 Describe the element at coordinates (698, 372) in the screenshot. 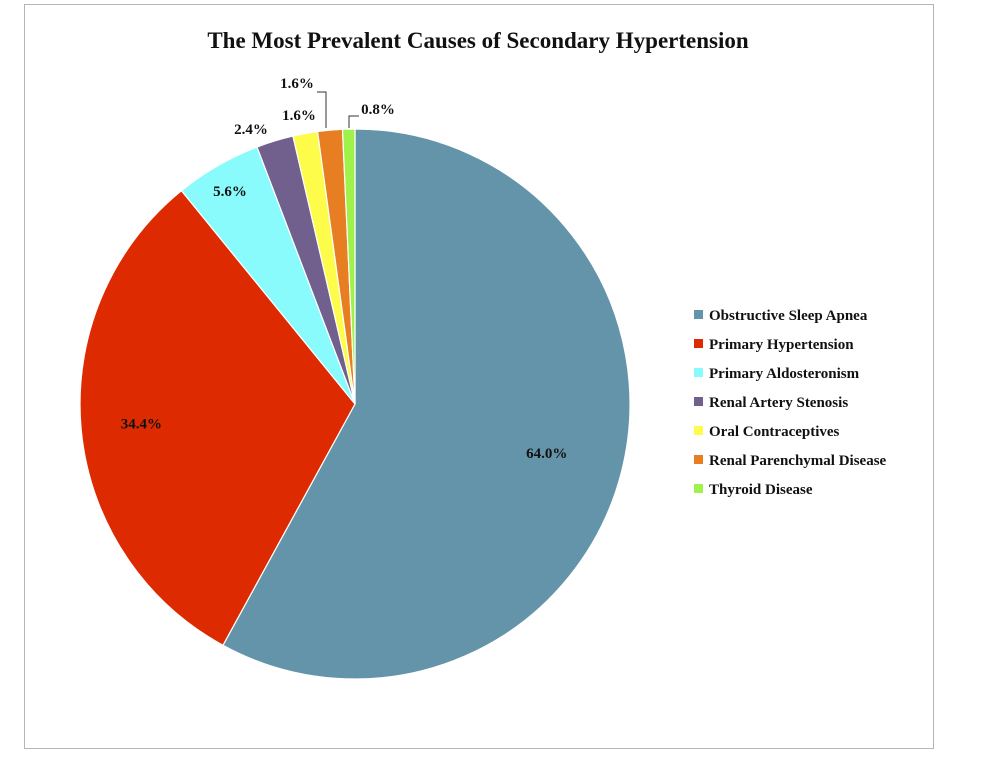

I see `legend-swatch-primary-aldosteronism` at that location.